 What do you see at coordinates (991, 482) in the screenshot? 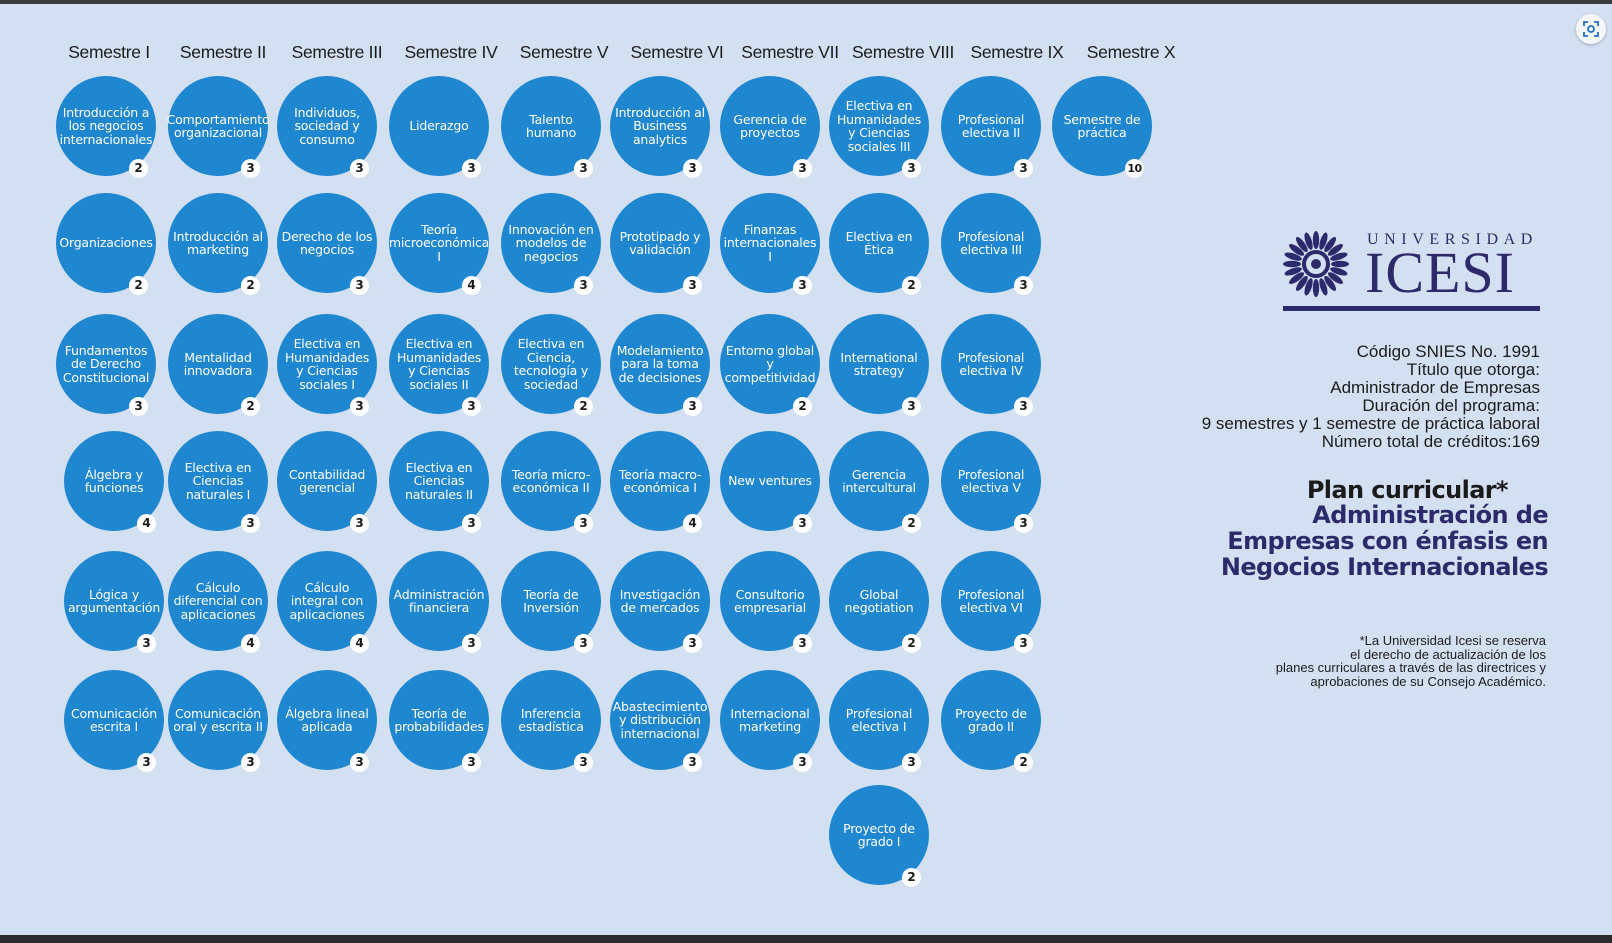
I see `course-circle: Profesional electiva V 3` at bounding box center [991, 482].